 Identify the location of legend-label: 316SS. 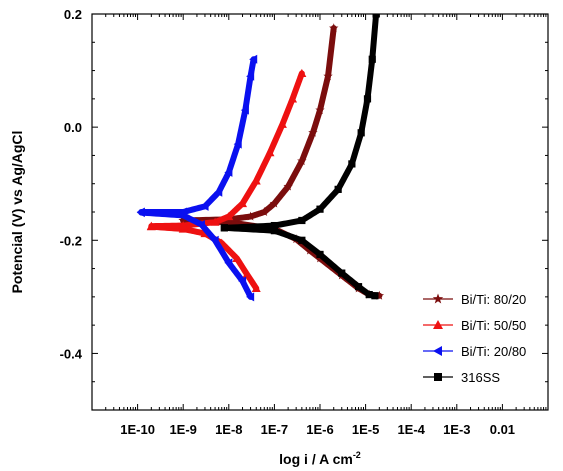
(480, 377).